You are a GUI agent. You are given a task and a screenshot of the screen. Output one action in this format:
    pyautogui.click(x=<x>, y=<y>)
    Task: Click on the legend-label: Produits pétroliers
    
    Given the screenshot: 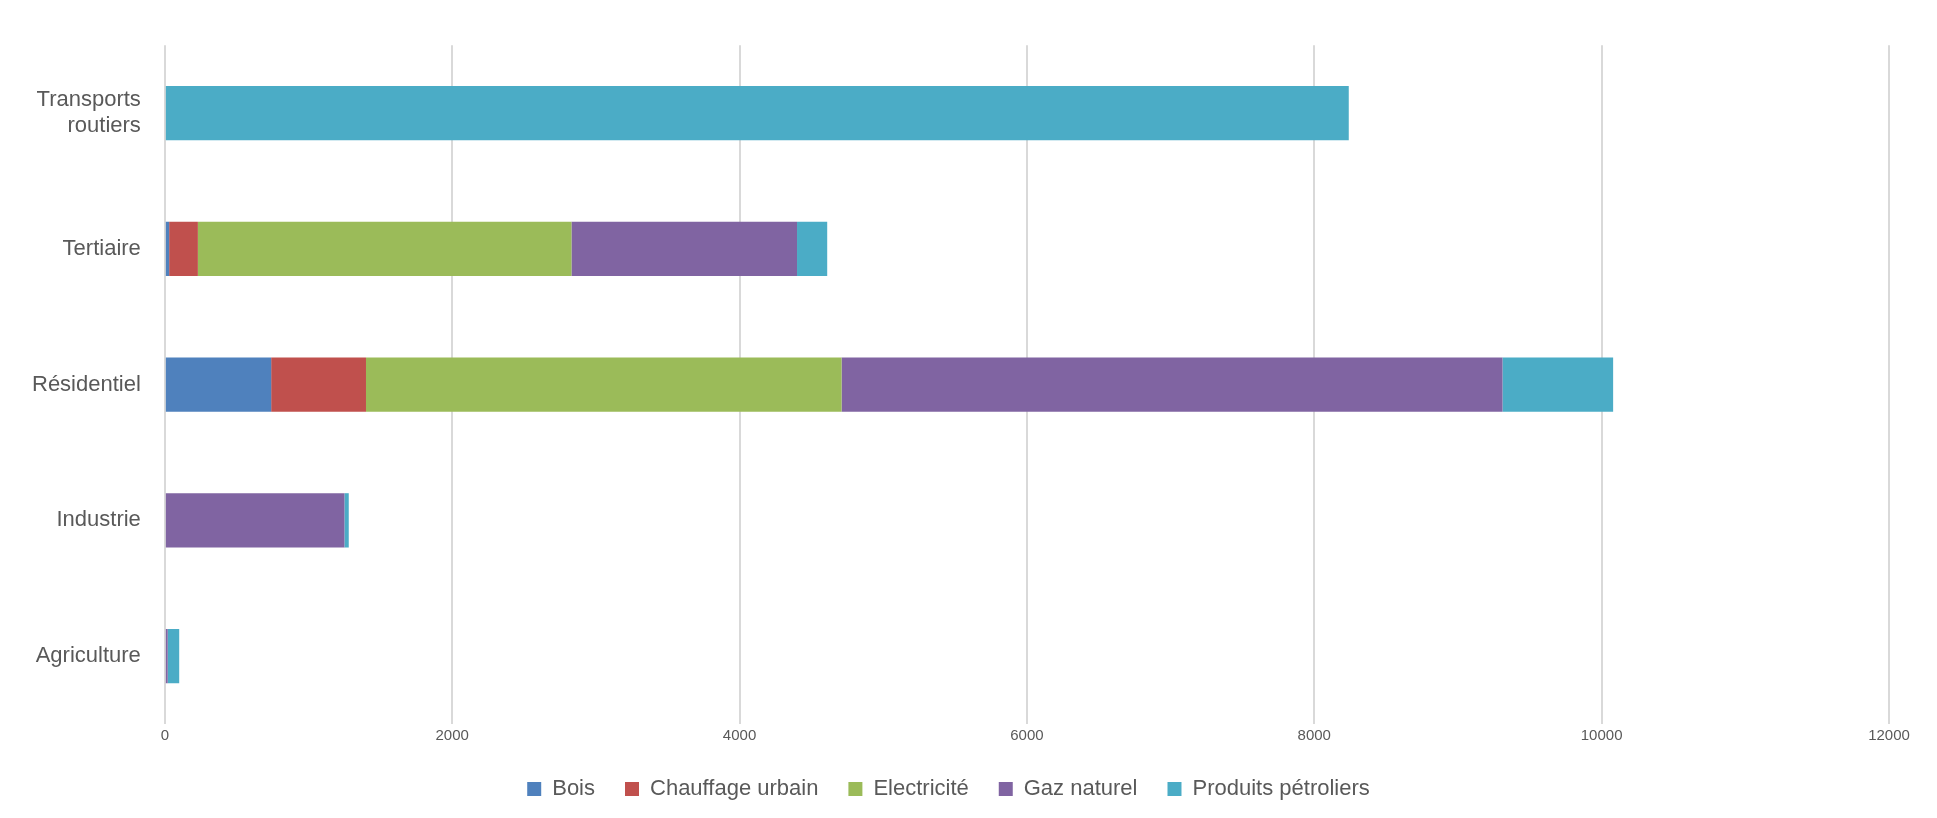 What is the action you would take?
    pyautogui.click(x=1281, y=788)
    